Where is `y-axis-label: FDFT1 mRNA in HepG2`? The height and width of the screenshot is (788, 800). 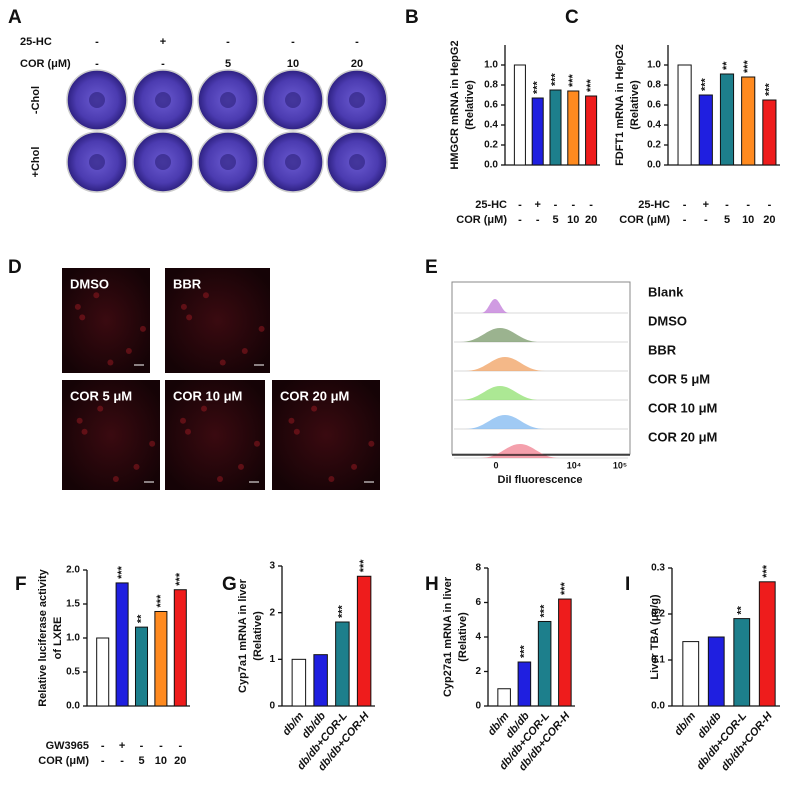
y-axis-label: FDFT1 mRNA in HepG2 is located at coordinates (620, 105).